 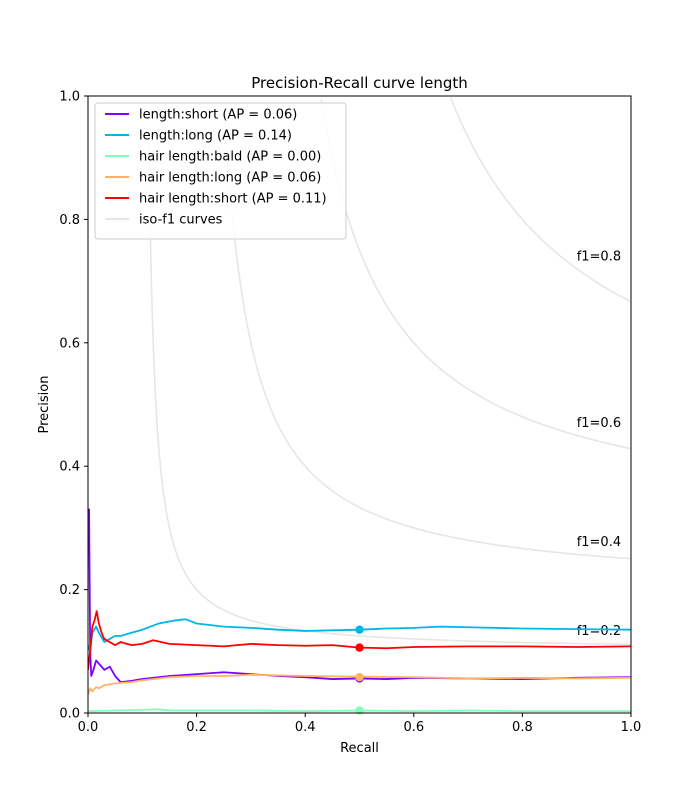 What do you see at coordinates (599, 423) in the screenshot?
I see `iso-f1-label: f1=0.6` at bounding box center [599, 423].